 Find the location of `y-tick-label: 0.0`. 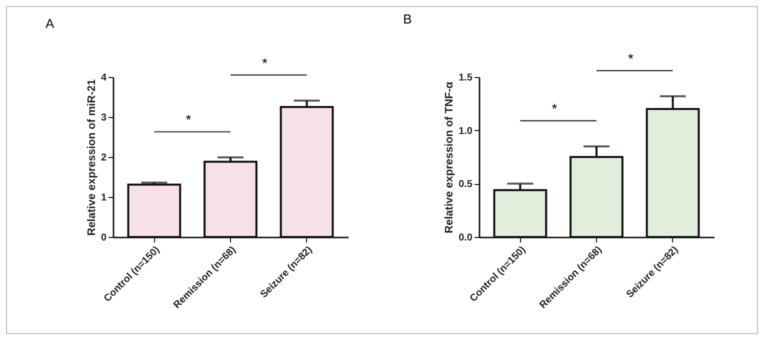

y-tick-label: 0.0 is located at coordinates (465, 238).